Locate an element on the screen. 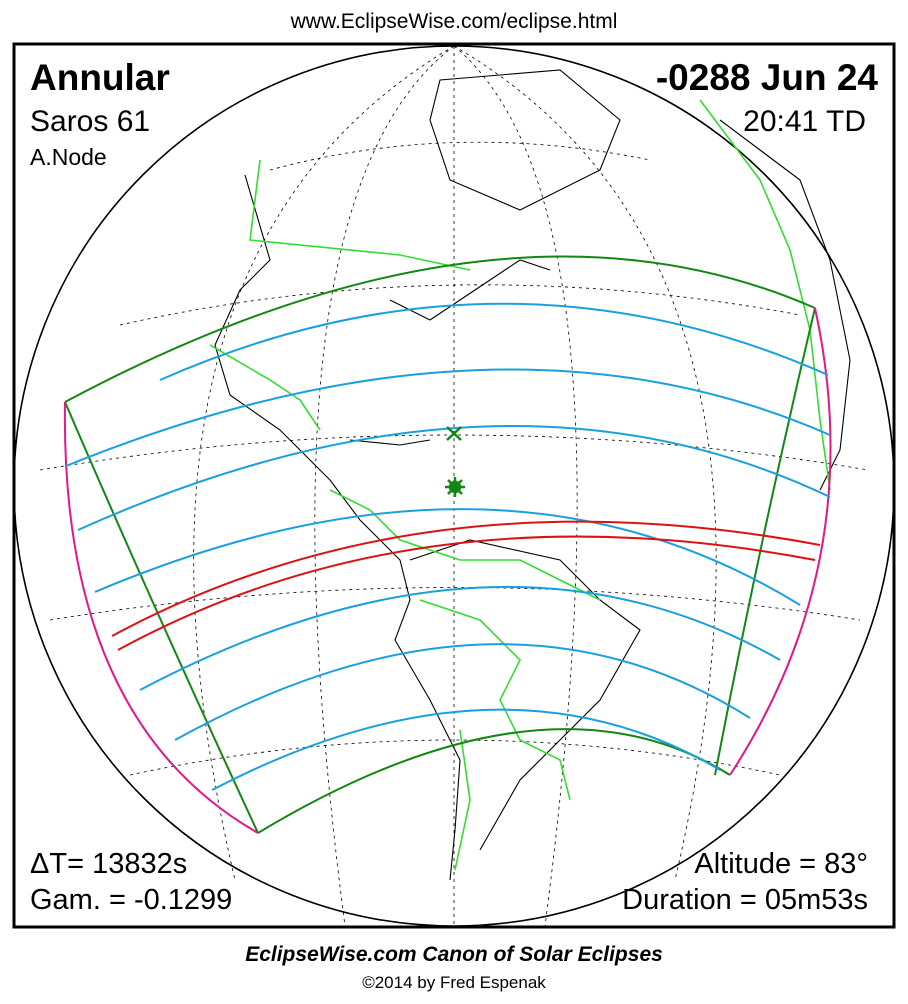 Image resolution: width=908 pixels, height=1004 pixels. node: A.Node is located at coordinates (68, 157).